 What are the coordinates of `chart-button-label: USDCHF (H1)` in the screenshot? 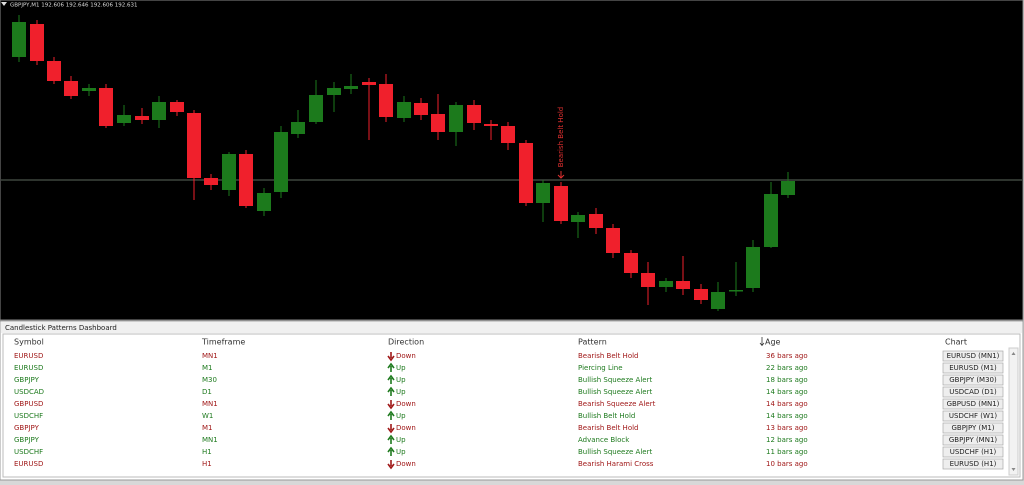 It's located at (973, 452).